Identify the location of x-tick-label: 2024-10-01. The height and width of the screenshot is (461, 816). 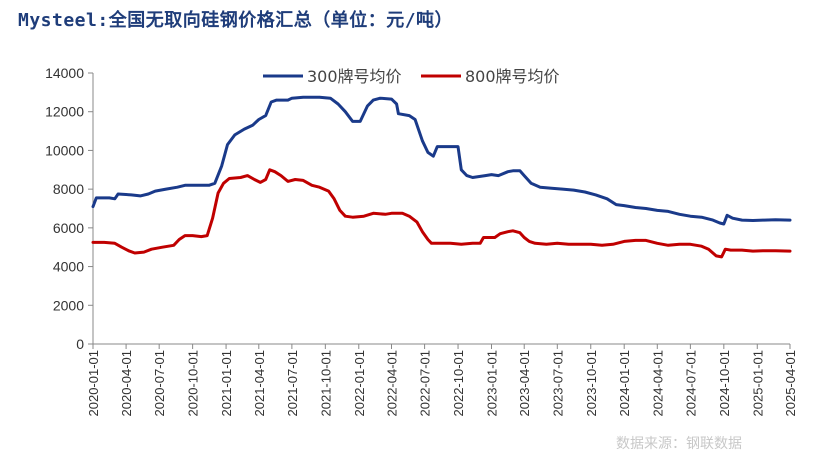
(724, 383).